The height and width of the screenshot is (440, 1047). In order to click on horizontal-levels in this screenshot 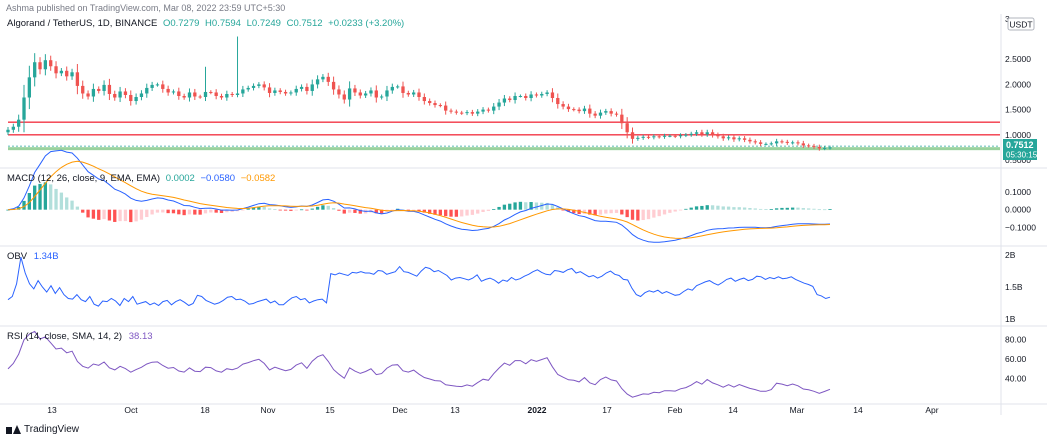, I will do `click(504, 136)`.